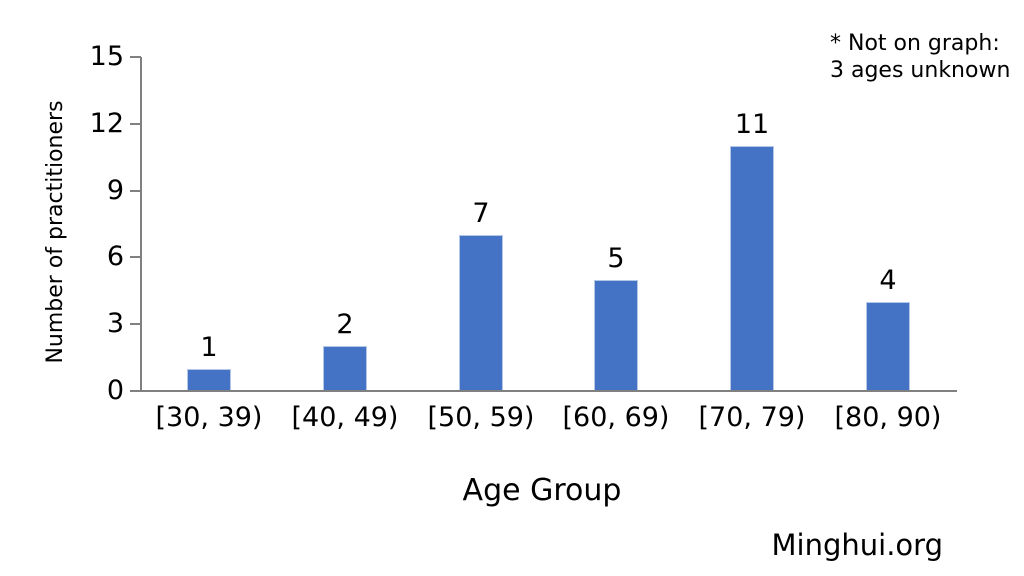 The image size is (1024, 576). What do you see at coordinates (915, 43) in the screenshot?
I see `annotation-line-1: * Not on graph:` at bounding box center [915, 43].